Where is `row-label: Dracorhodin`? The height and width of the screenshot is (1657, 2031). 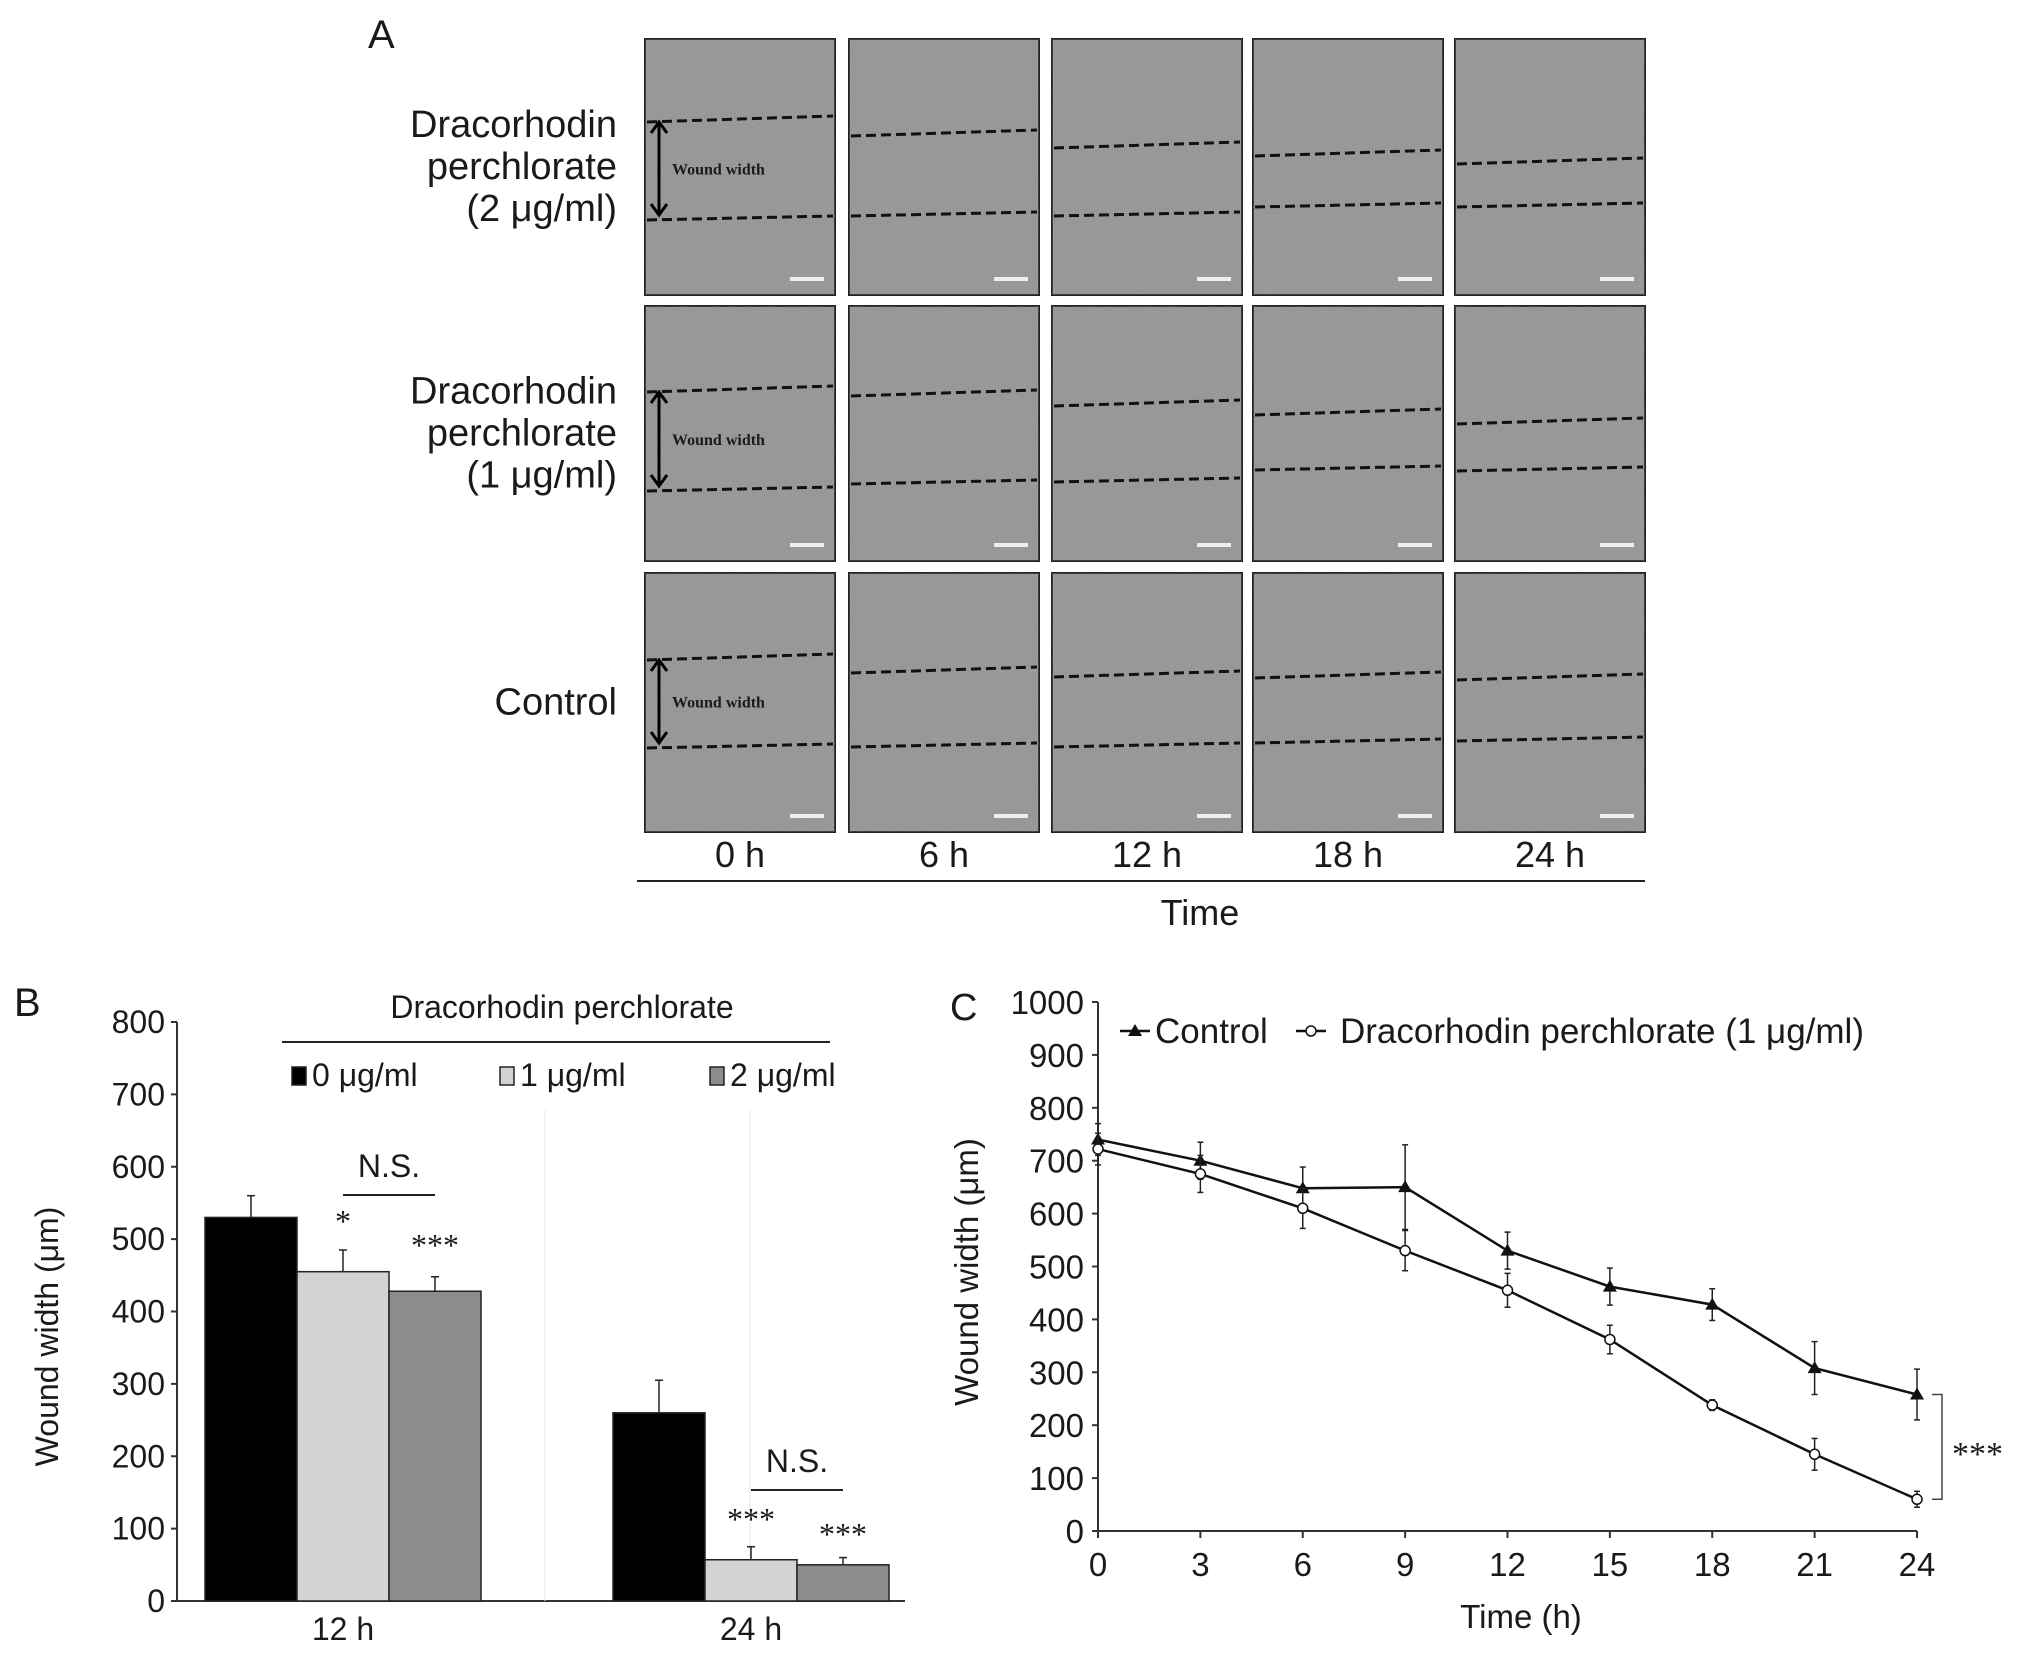 row-label: Dracorhodin is located at coordinates (513, 125).